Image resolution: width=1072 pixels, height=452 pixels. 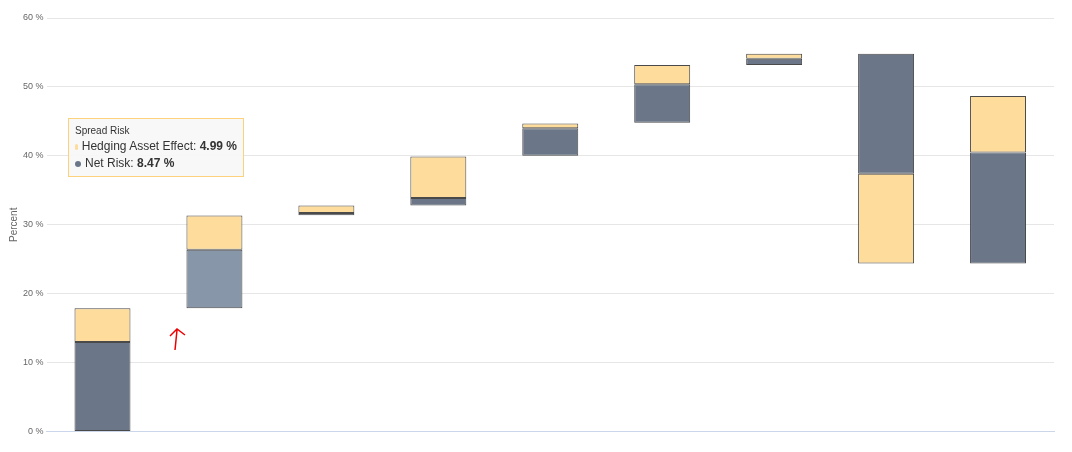 I want to click on y-tick-label: 20 %, so click(x=33, y=293).